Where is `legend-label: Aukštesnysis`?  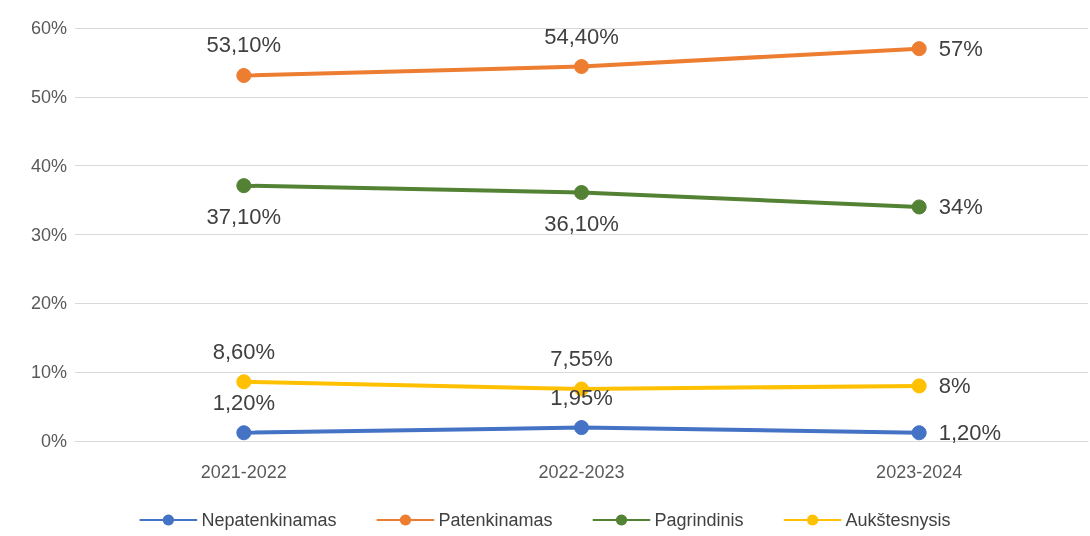
legend-label: Aukštesnysis is located at coordinates (898, 520).